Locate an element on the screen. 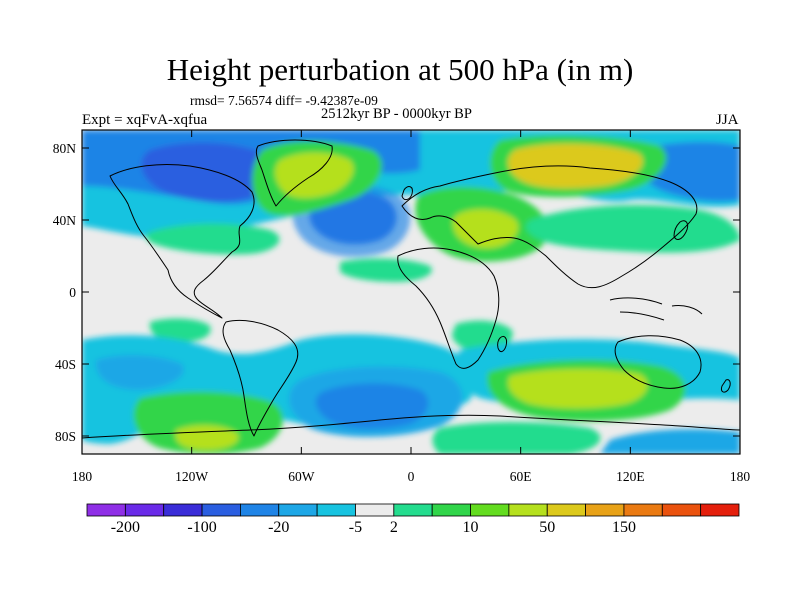 The width and height of the screenshot is (800, 600). coast-north-america is located at coordinates (182, 241).